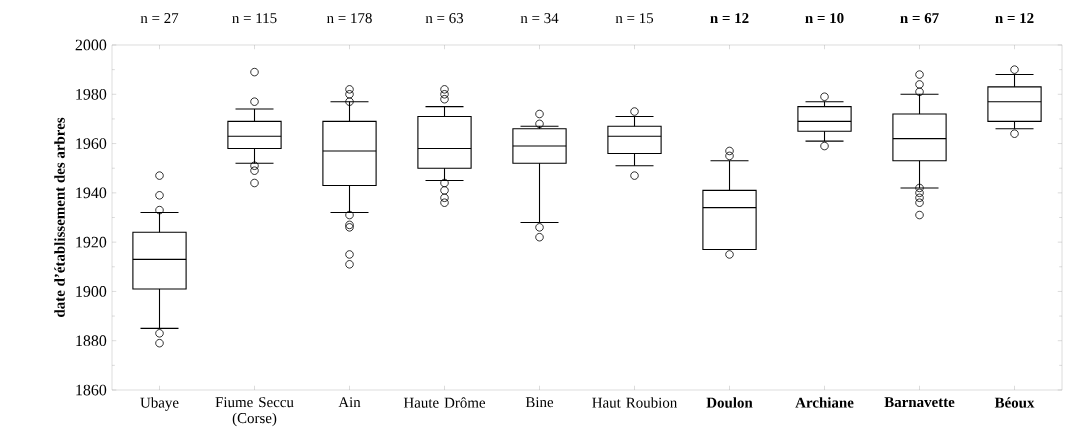  What do you see at coordinates (1014, 402) in the screenshot?
I see `x-tick-label: Béoux` at bounding box center [1014, 402].